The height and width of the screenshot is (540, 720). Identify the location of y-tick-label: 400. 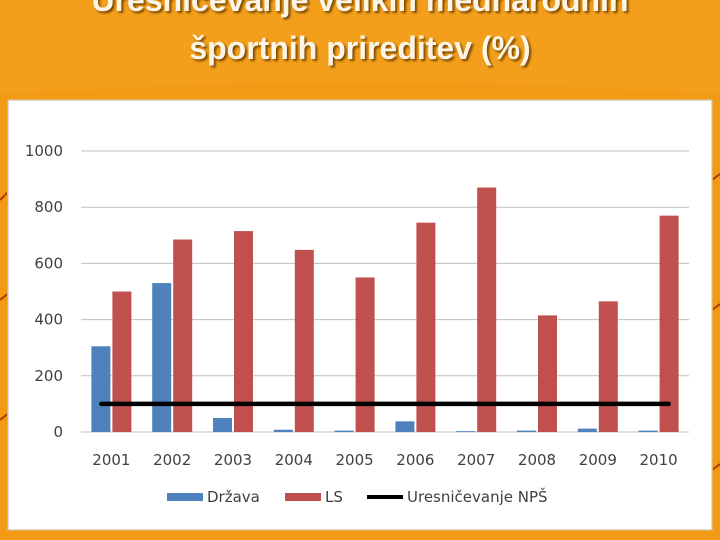
(48, 320).